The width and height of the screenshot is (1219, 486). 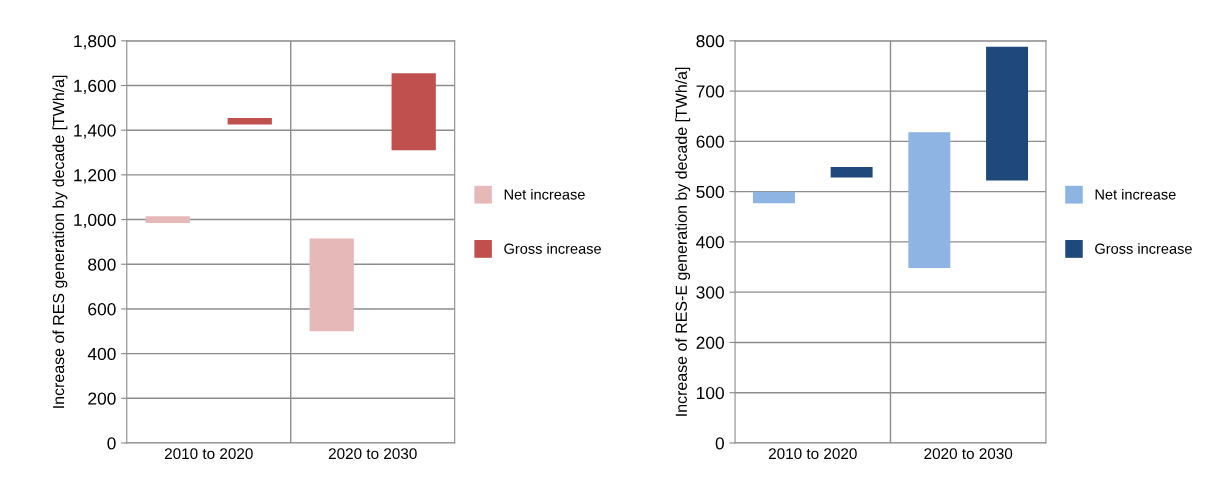 What do you see at coordinates (710, 393) in the screenshot?
I see `y-tick-label: 100` at bounding box center [710, 393].